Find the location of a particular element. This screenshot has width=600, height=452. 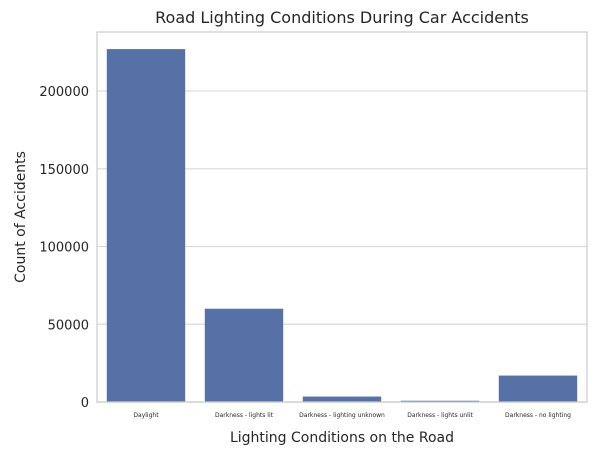

x-tick-label: Darkness - lighting unknown is located at coordinates (342, 415).